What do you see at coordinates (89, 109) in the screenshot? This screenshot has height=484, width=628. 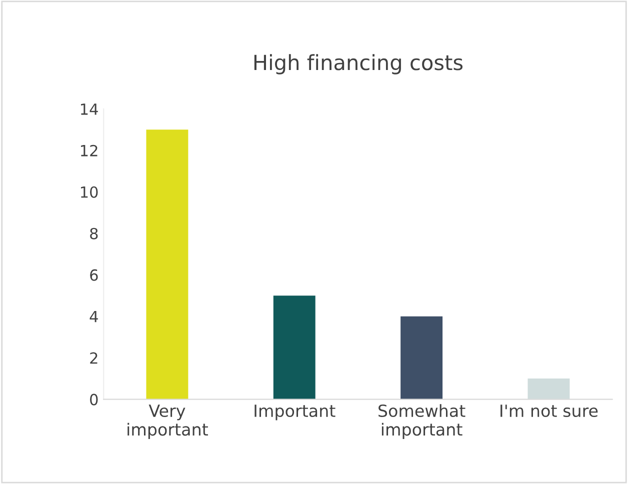 I see `y-tick-label: 14` at bounding box center [89, 109].